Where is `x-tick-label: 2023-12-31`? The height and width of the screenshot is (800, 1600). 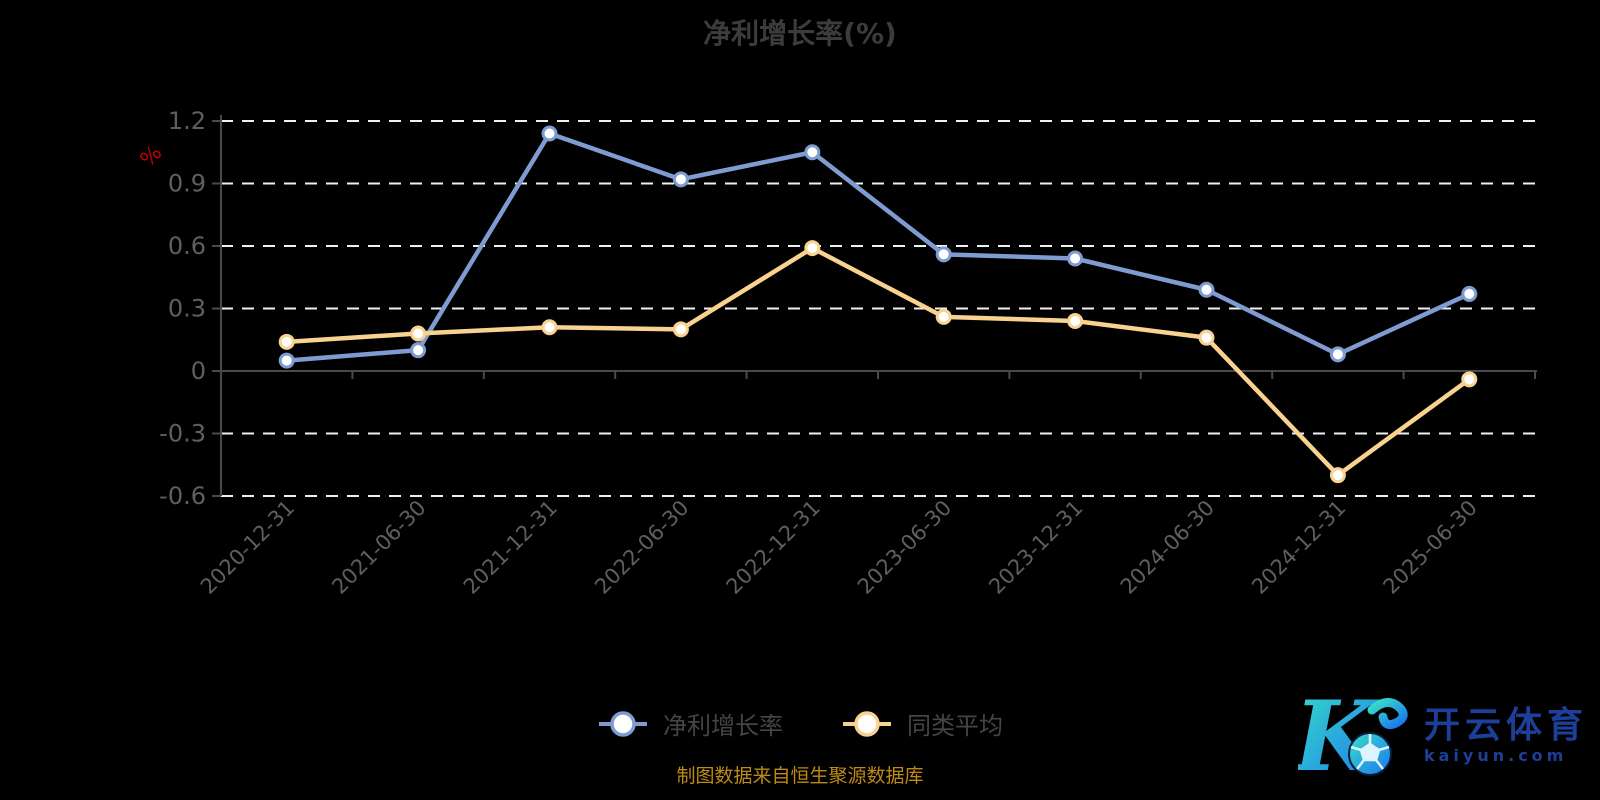 x-tick-label: 2023-12-31 is located at coordinates (1035, 547).